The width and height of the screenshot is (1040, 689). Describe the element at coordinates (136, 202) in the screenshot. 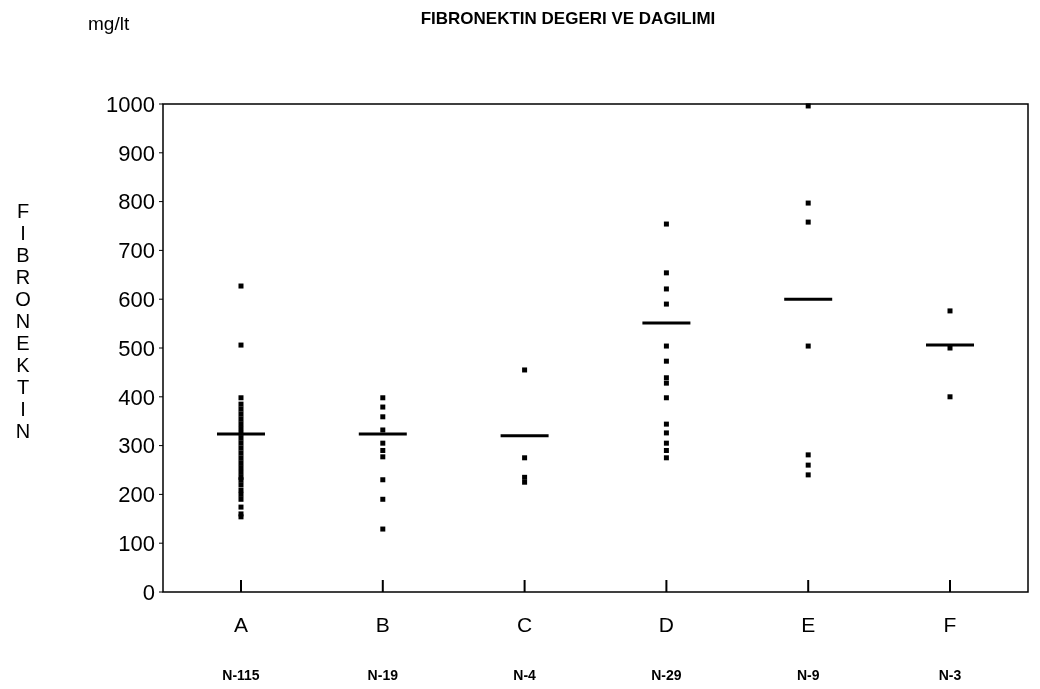

I see `y-tick-label: 800` at that location.